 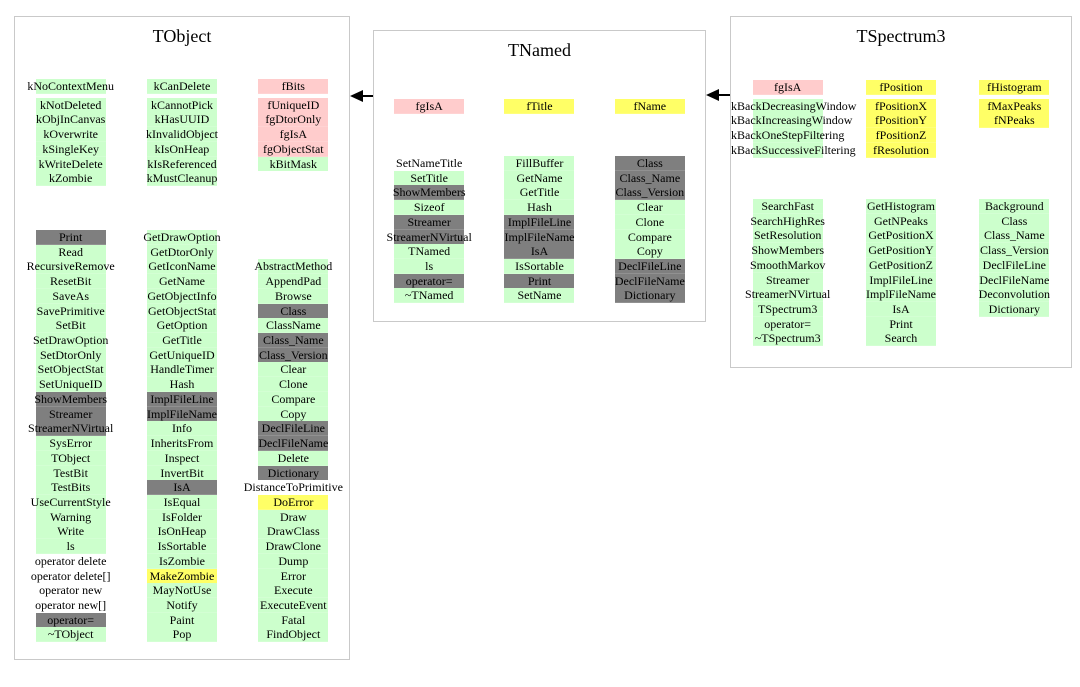 I want to click on member-cell: fPosition, so click(x=901, y=87).